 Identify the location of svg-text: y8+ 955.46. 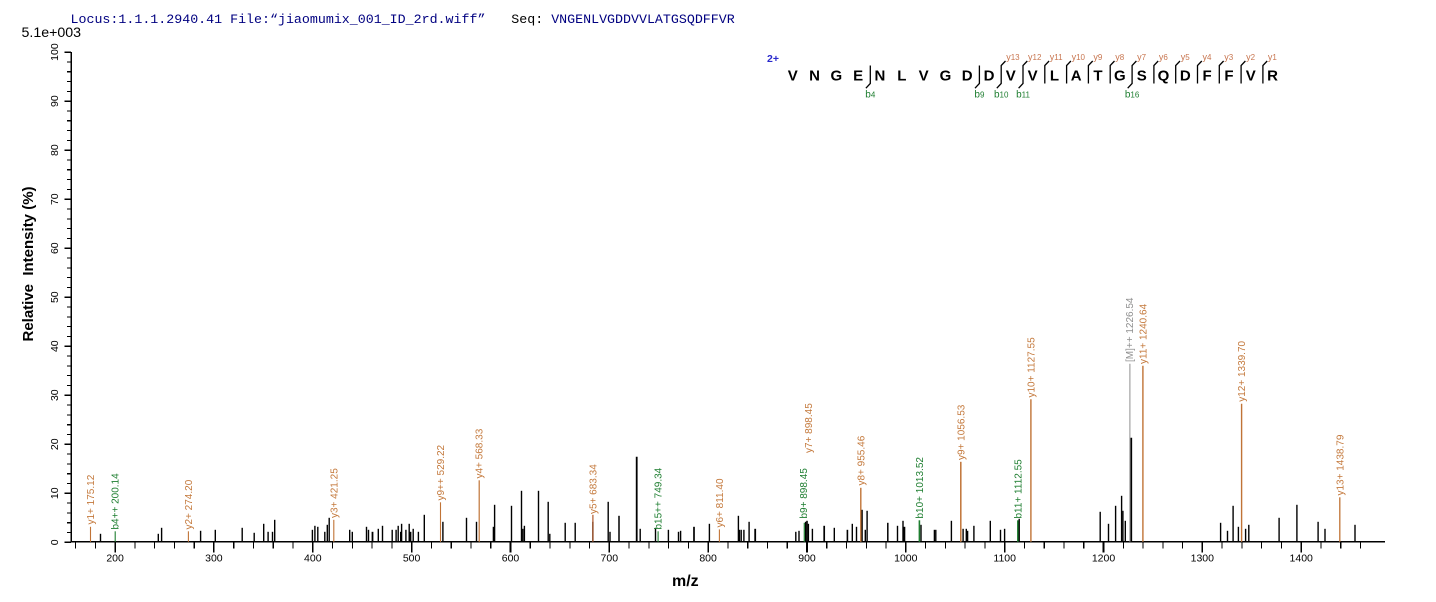
(861, 460).